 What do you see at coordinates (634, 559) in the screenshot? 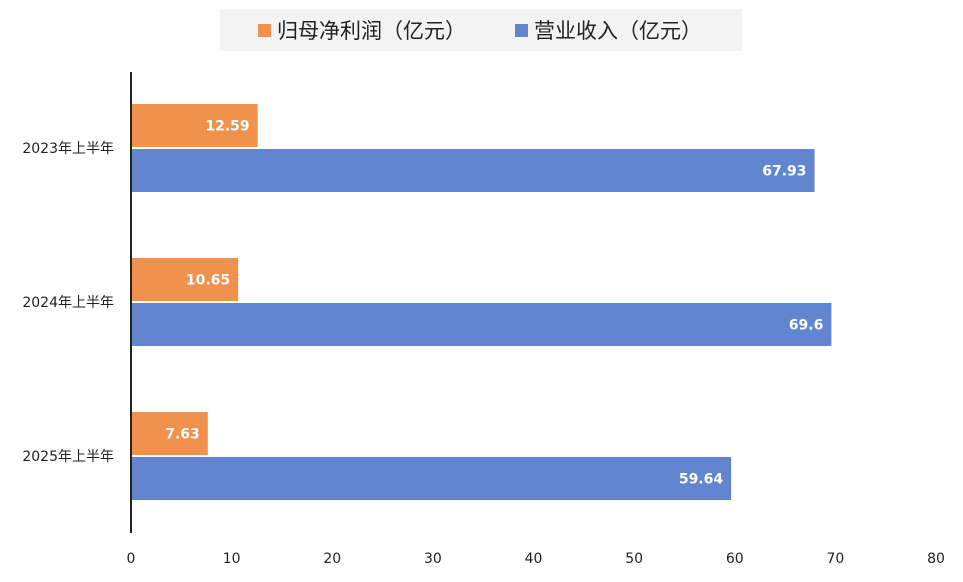
I see `x-tick-label-5: 50` at bounding box center [634, 559].